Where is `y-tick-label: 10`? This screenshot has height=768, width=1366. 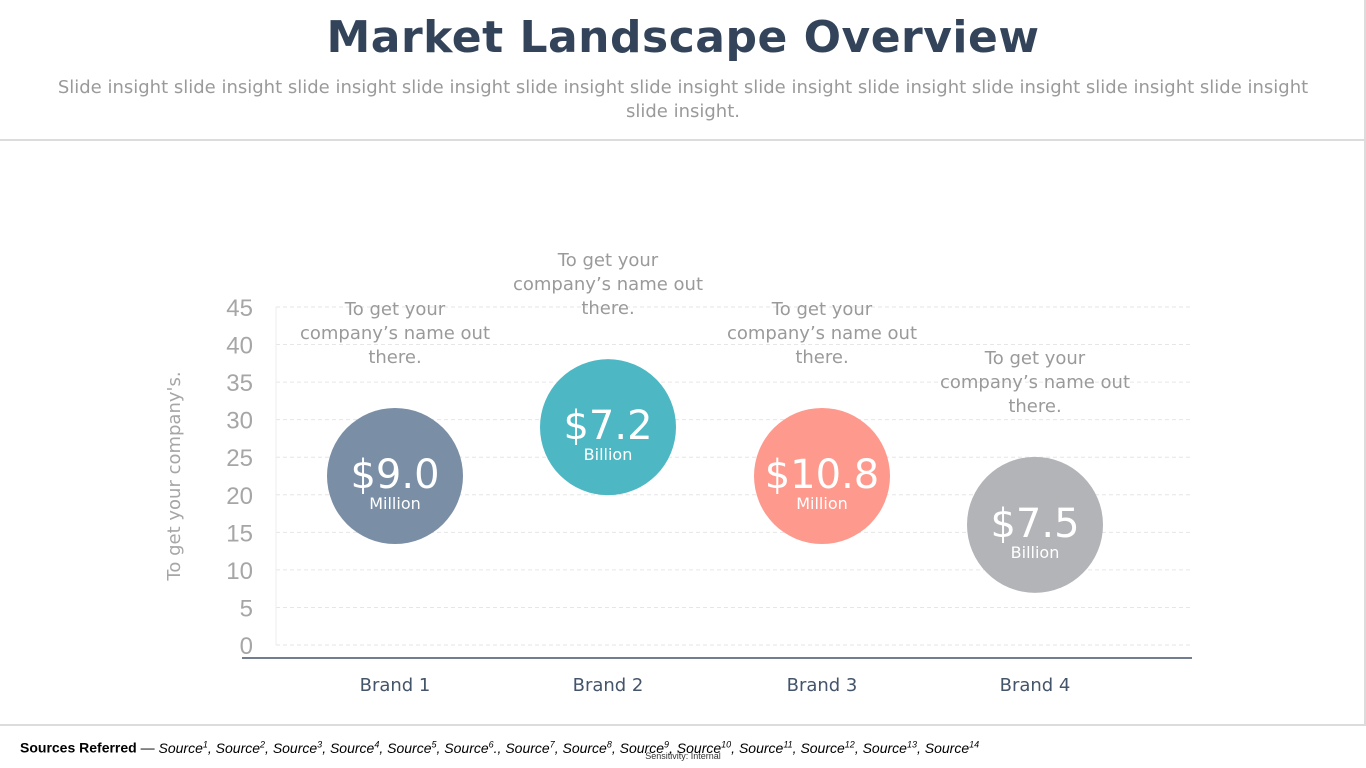
y-tick-label: 10 is located at coordinates (239, 571).